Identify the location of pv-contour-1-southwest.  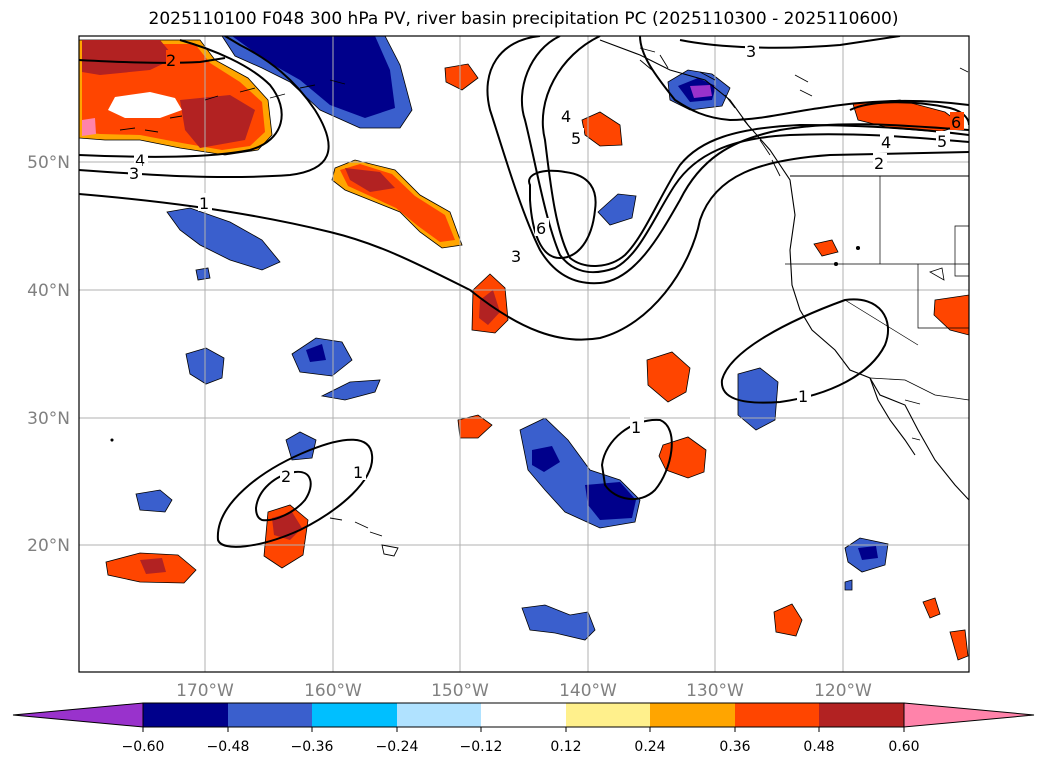
(295, 493).